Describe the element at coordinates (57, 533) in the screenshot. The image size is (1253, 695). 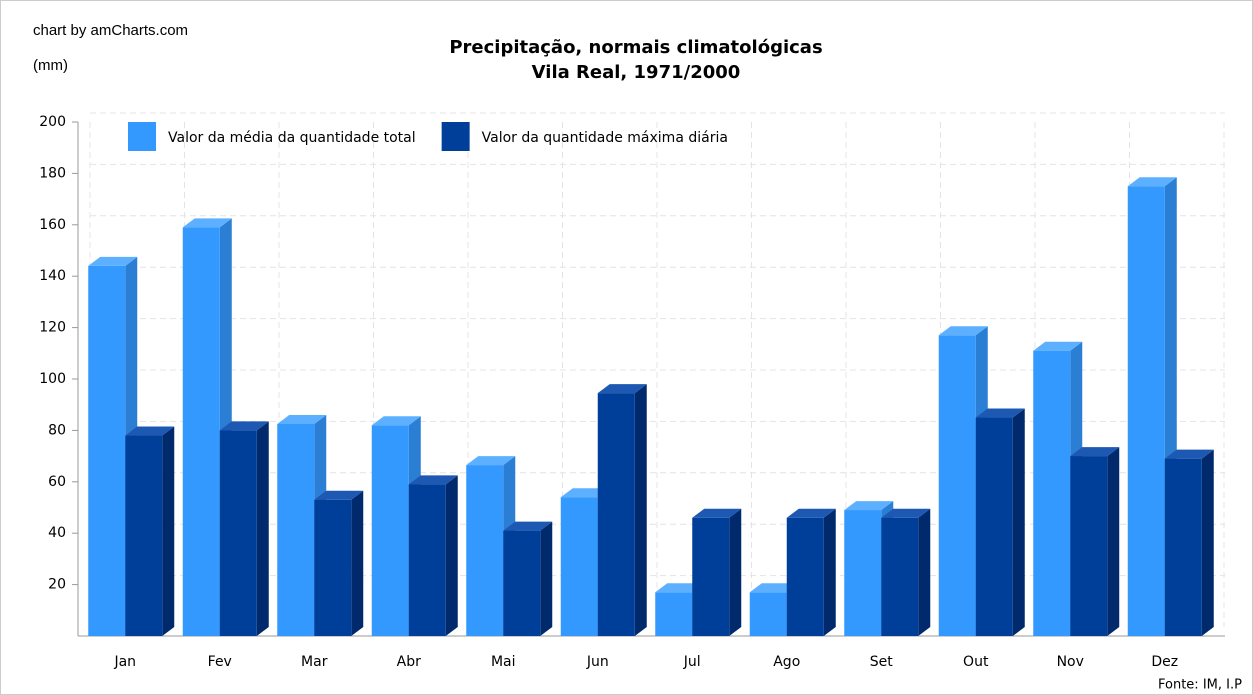
I see `y-tick-label: 40` at that location.